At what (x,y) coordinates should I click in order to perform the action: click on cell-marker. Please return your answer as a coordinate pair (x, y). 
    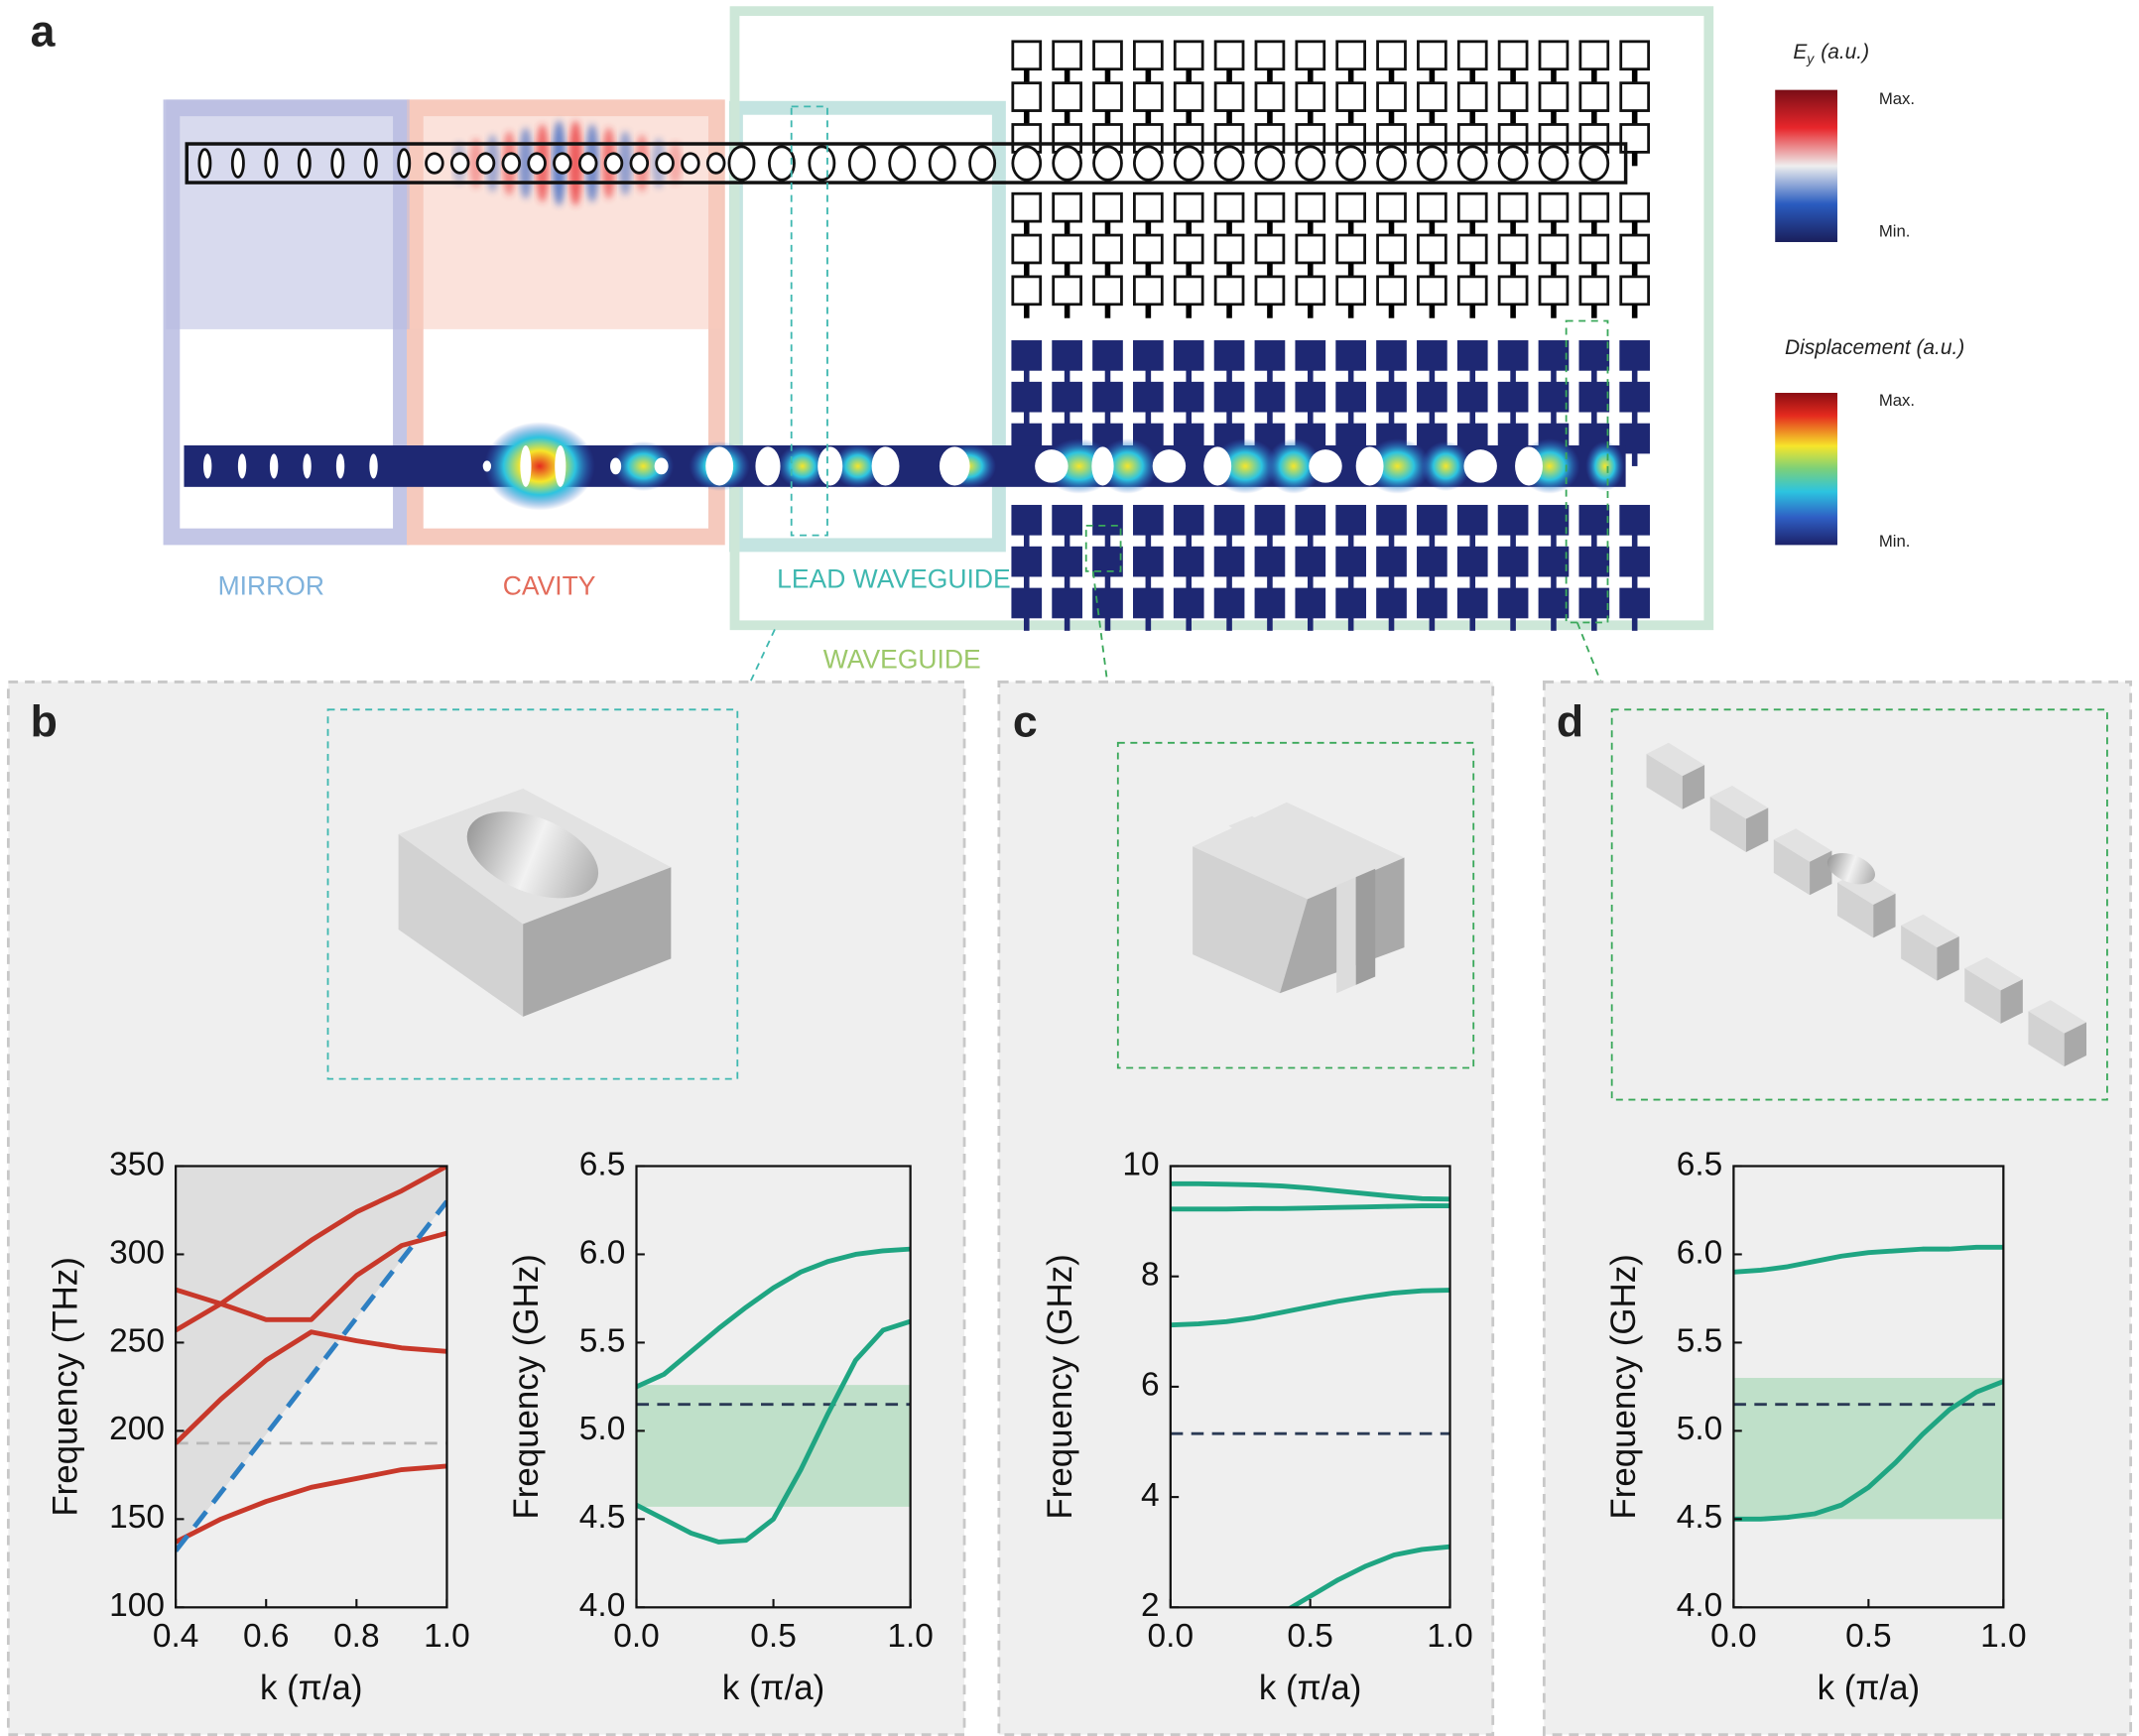
    Looking at the image, I should click on (1587, 471).